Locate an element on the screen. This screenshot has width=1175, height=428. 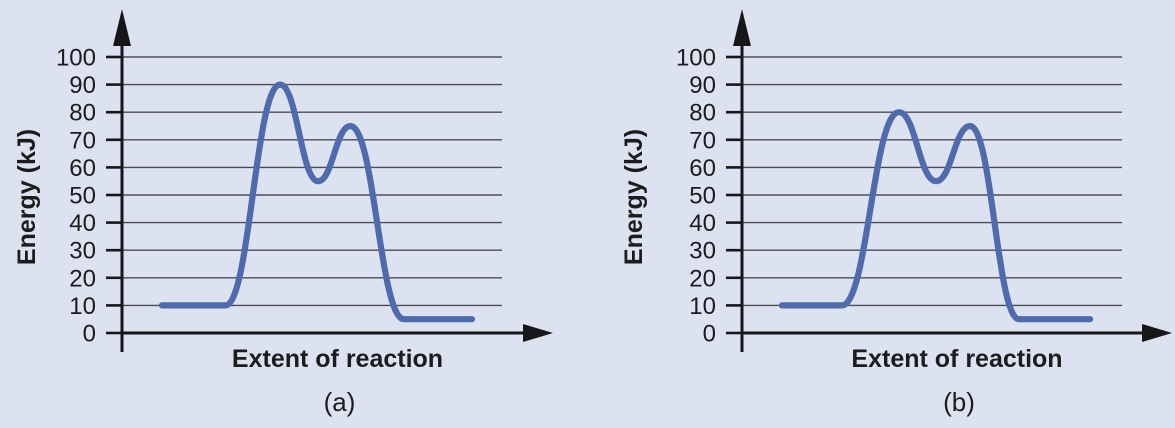
panel-caption: (a) is located at coordinates (340, 402).